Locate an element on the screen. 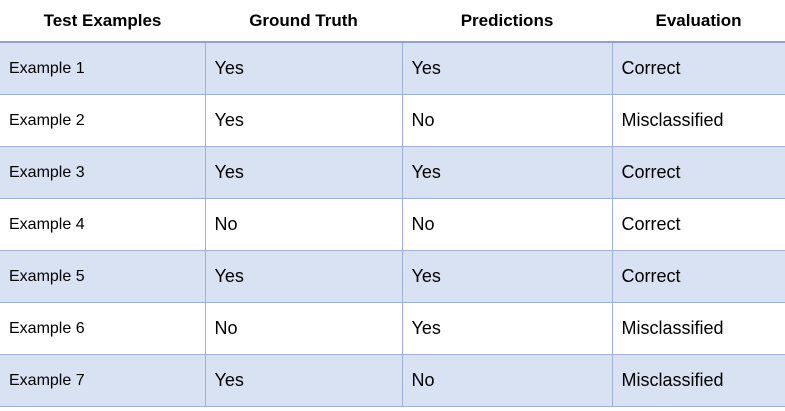  table-row: Example 1 Yes Yes Correct is located at coordinates (392, 68).